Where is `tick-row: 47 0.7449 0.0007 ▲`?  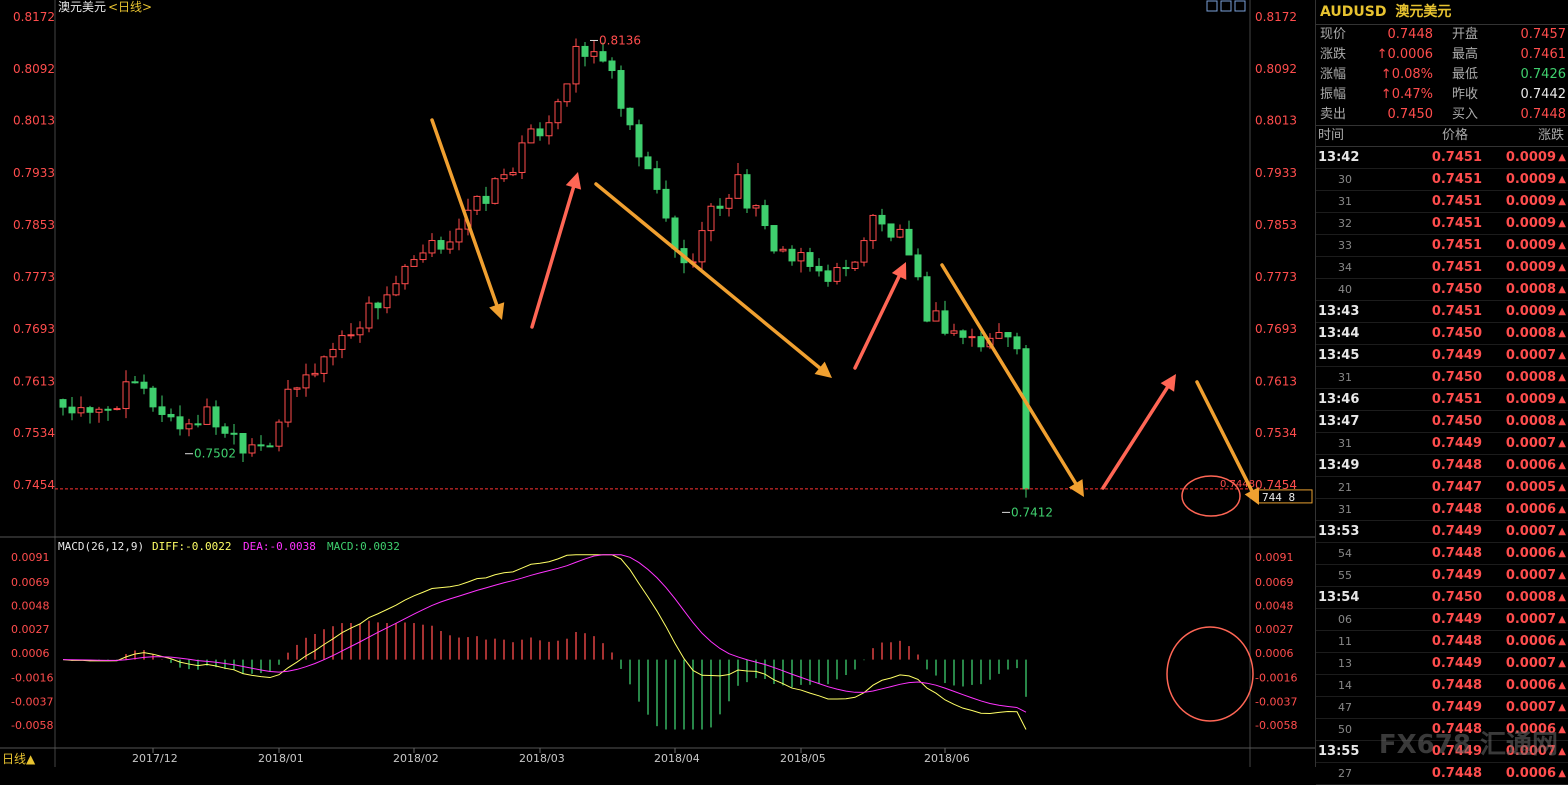
tick-row: 47 0.7449 0.0007 ▲ is located at coordinates (1442, 708).